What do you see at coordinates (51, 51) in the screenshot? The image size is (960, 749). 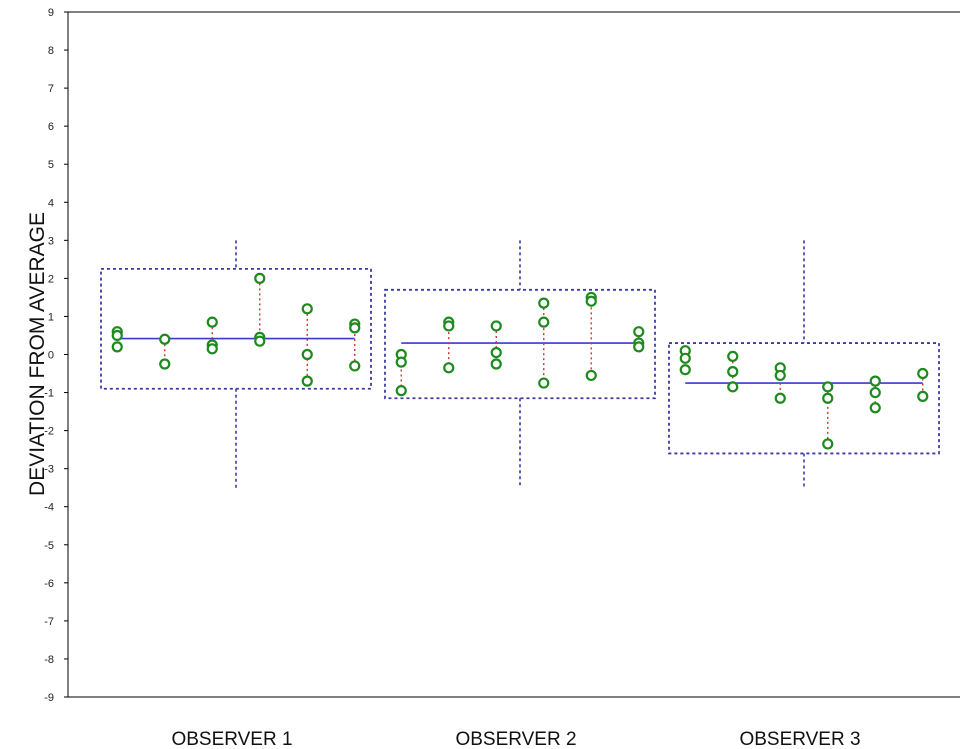 I see `y-tick-label: 8` at bounding box center [51, 51].